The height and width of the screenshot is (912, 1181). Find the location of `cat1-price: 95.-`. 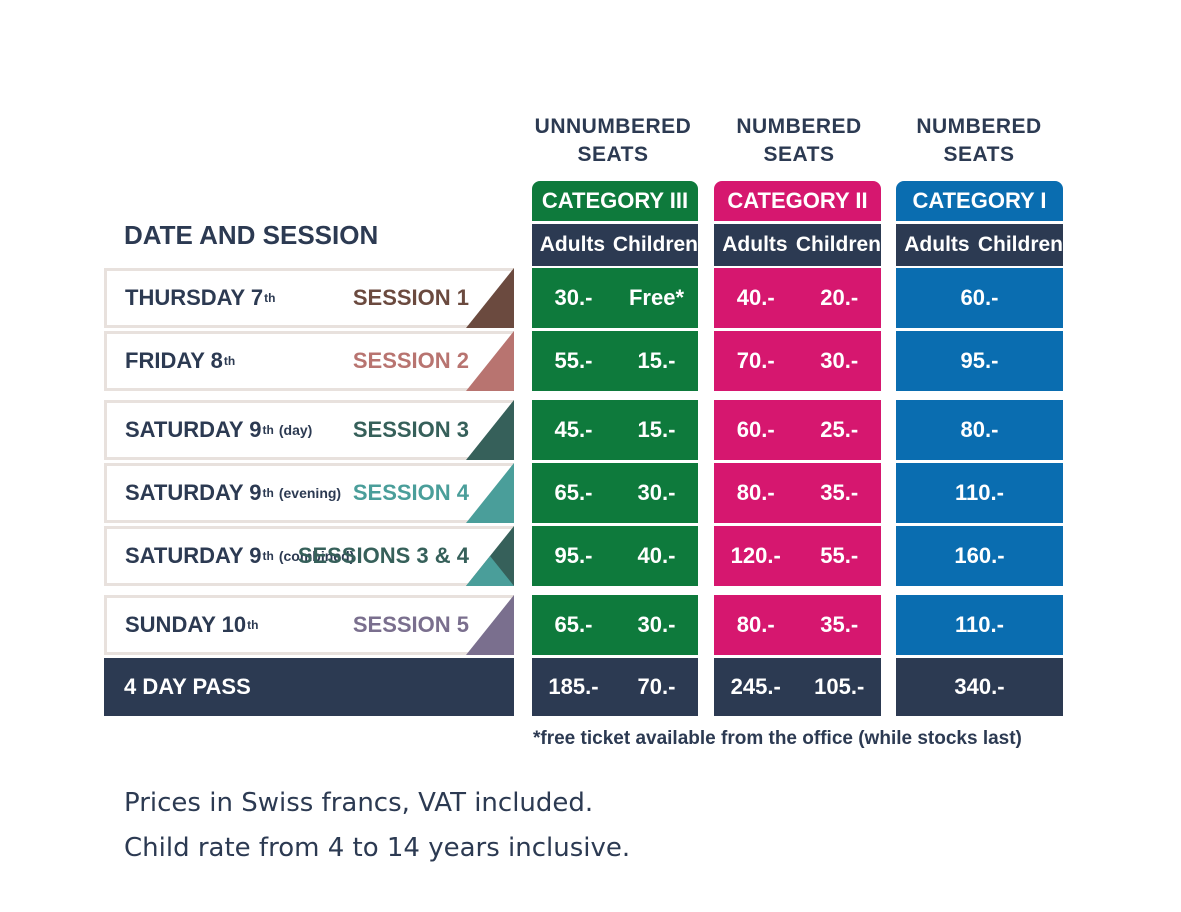

cat1-price: 95.- is located at coordinates (979, 361).